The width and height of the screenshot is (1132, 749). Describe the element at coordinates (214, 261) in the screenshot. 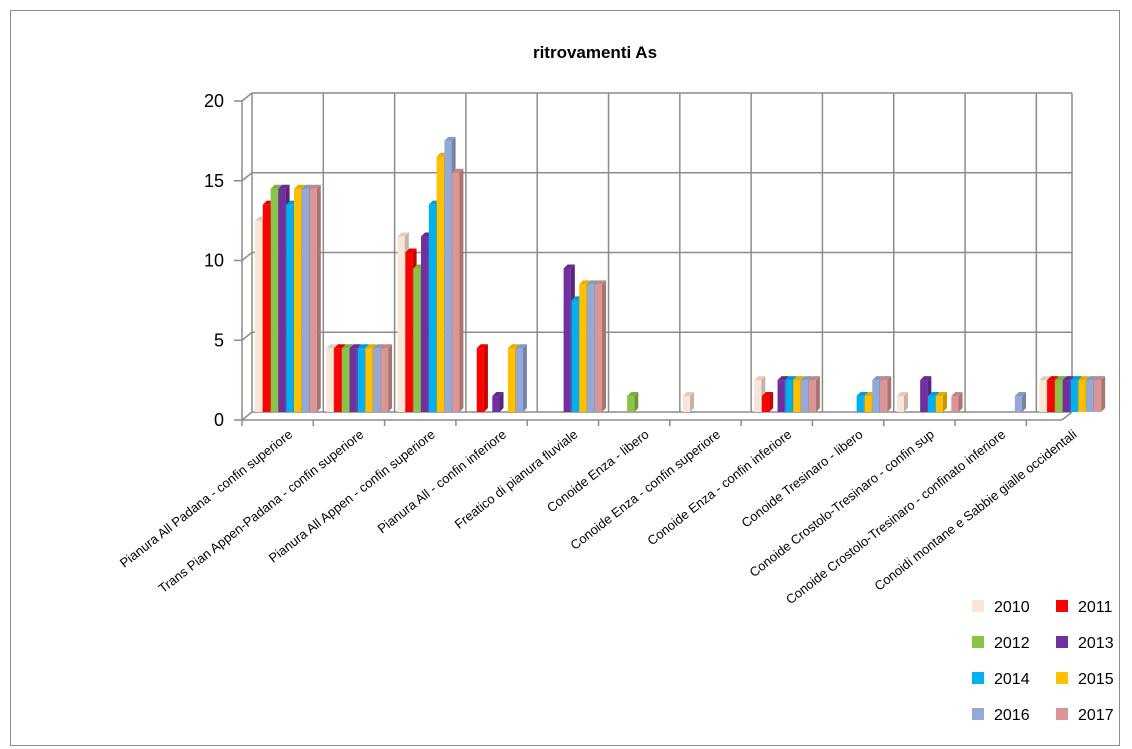

I see `y-tick-label: 10` at that location.